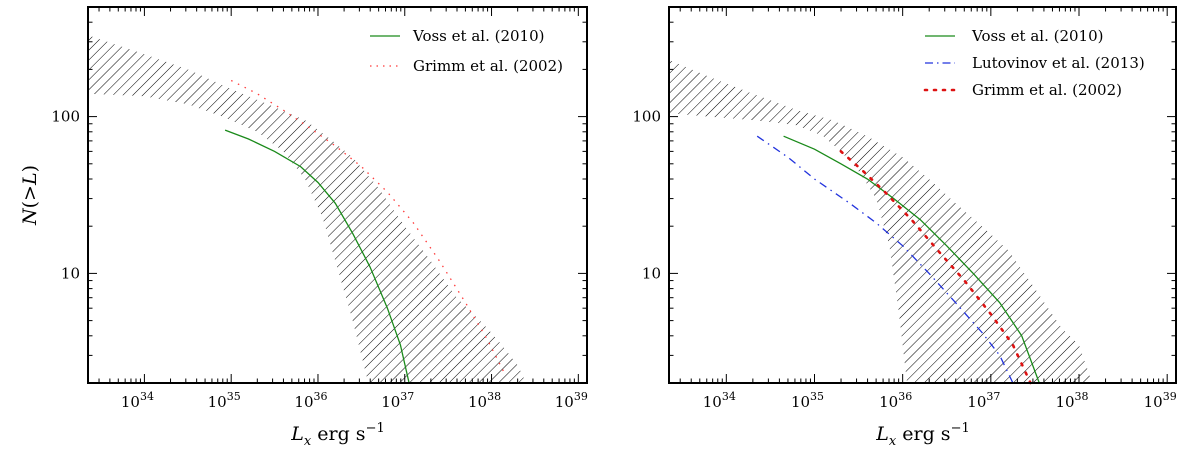  What do you see at coordinates (337, 435) in the screenshot?
I see `left-x-axis-label: Lx erg s−1` at bounding box center [337, 435].